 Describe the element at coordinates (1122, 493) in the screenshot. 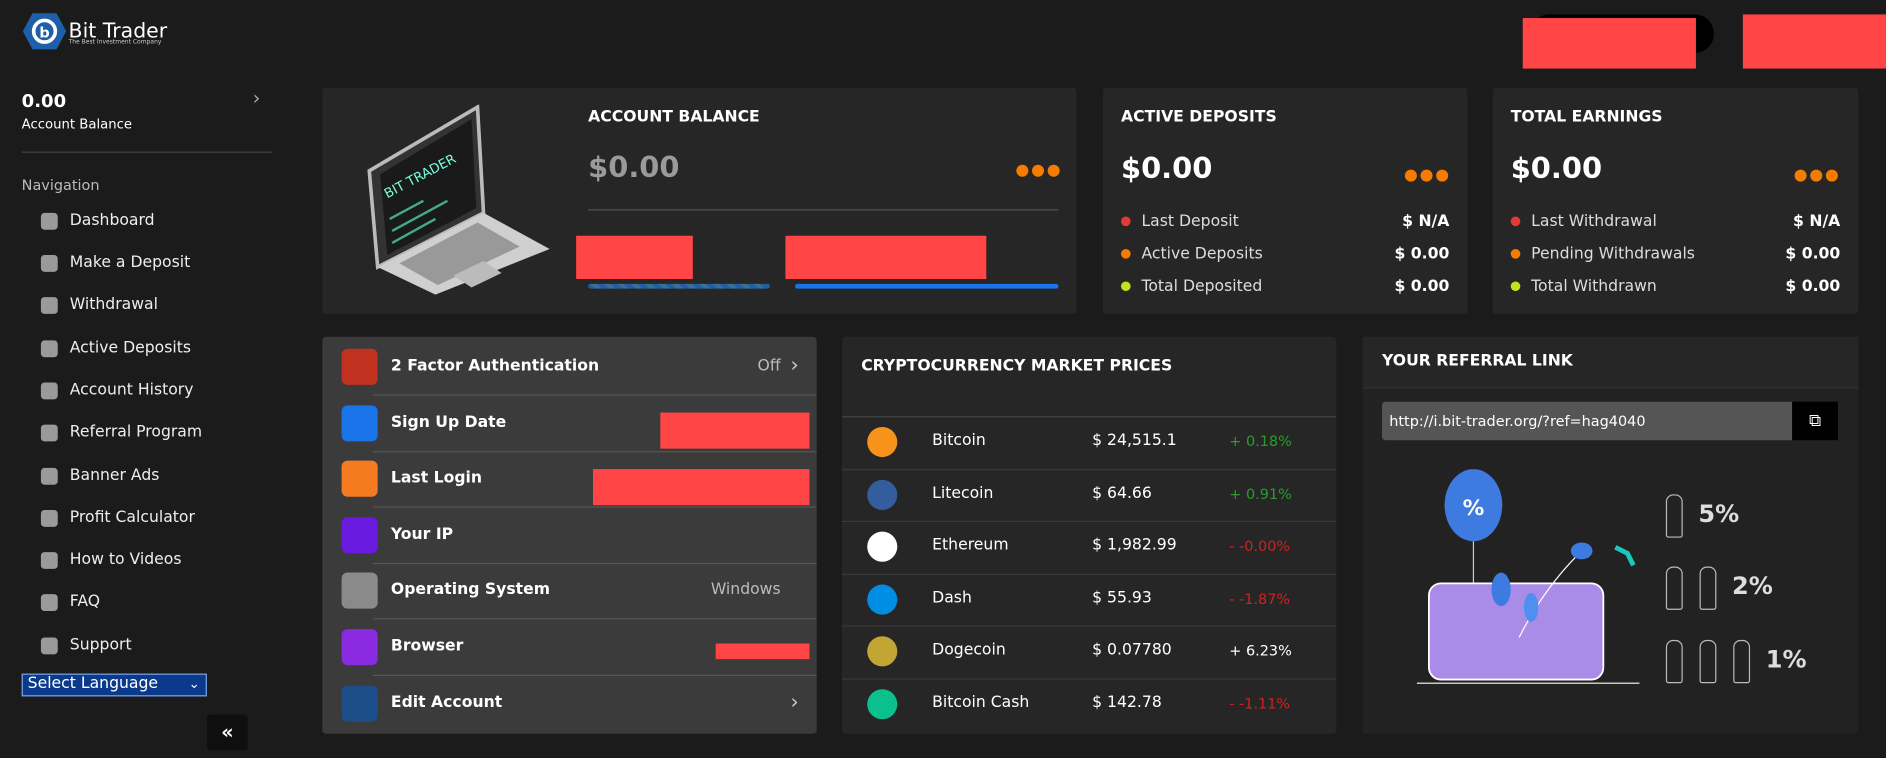

I see `coin-price: $ 64.66` at that location.